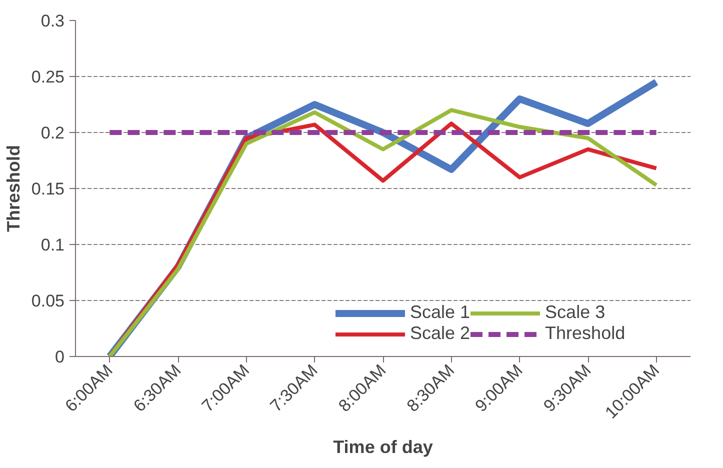 Image resolution: width=723 pixels, height=468 pixels. Describe the element at coordinates (52, 21) in the screenshot. I see `y-tick-label: 0.3` at that location.